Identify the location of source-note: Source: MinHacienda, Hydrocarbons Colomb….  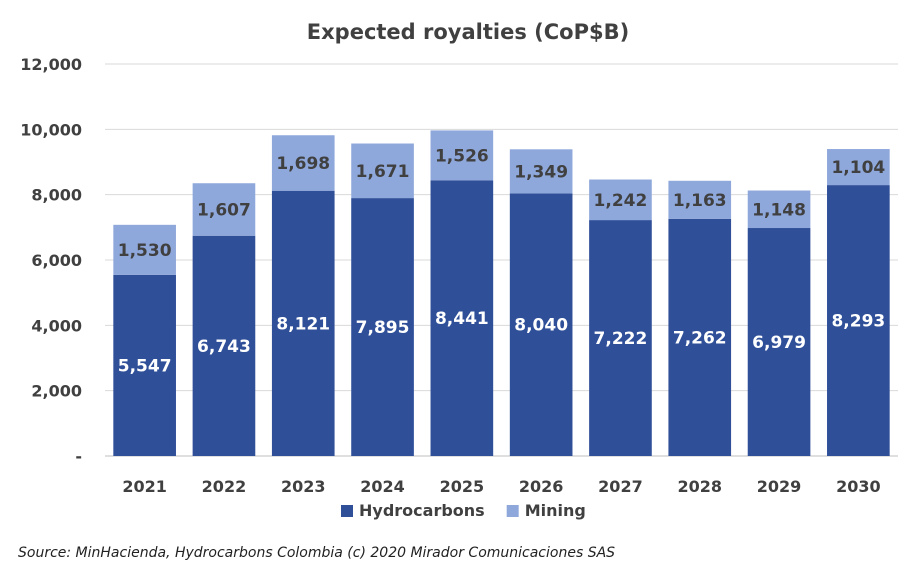
(316, 553).